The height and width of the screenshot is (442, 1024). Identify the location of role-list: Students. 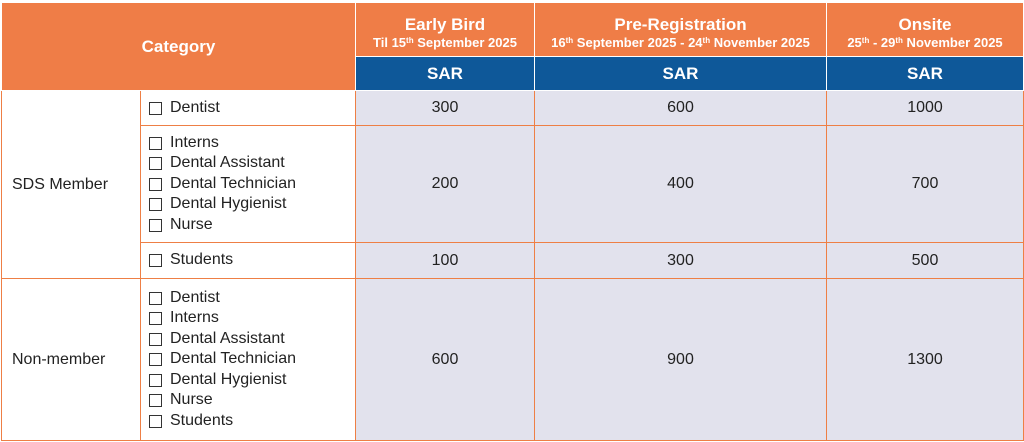
(248, 260).